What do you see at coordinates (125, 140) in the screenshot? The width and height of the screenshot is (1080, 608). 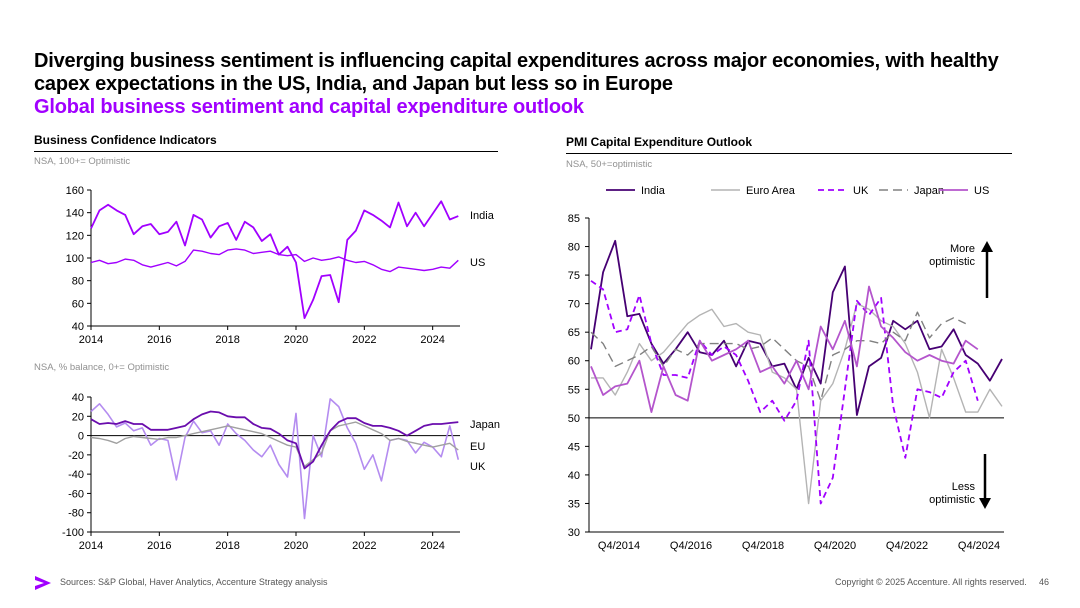 I see `left-panel-title: Business Confidence Indicators` at bounding box center [125, 140].